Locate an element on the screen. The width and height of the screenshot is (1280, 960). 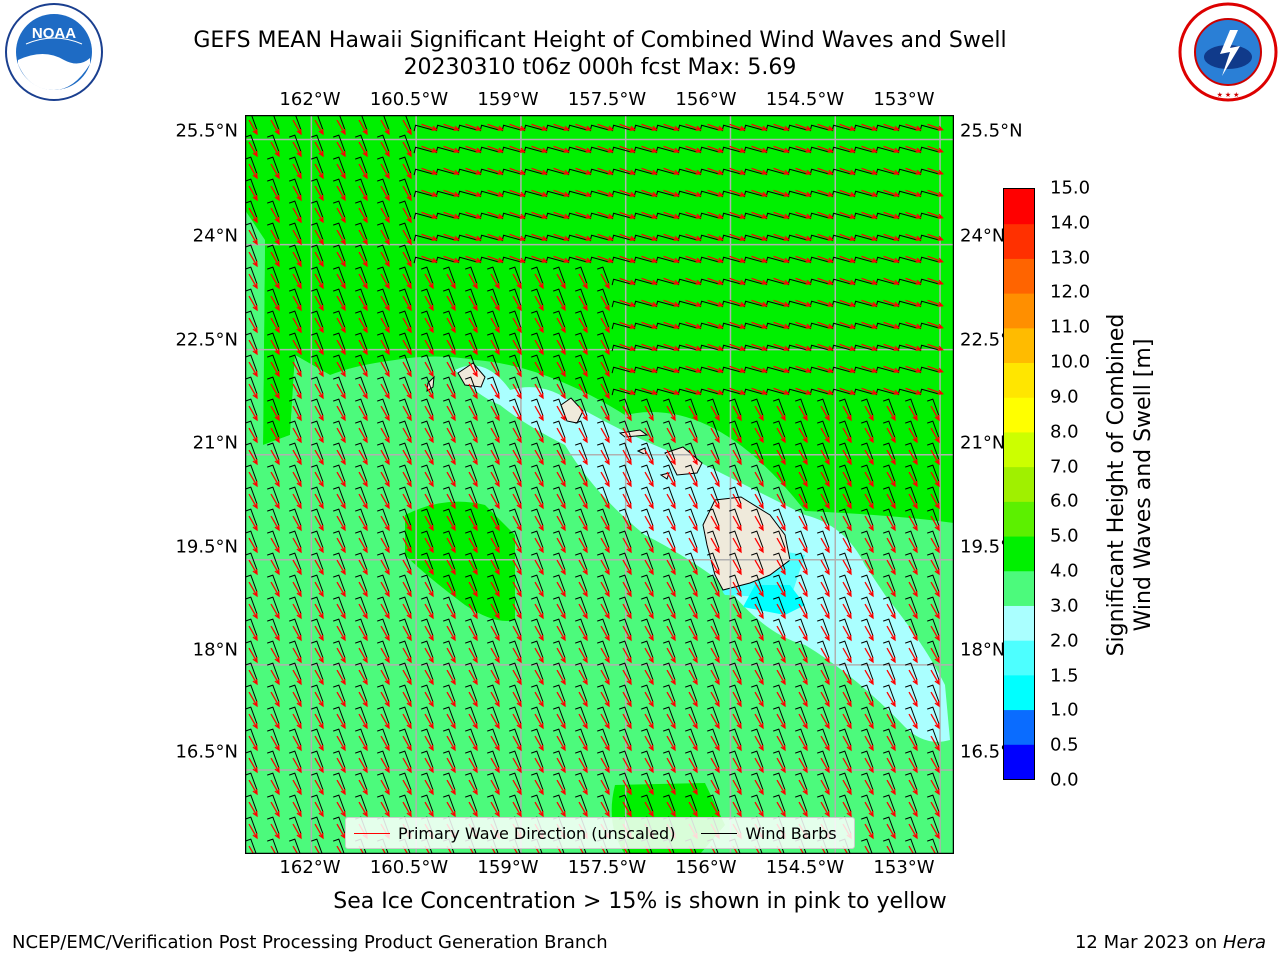
lon-tick: 160.5°W is located at coordinates (409, 99).